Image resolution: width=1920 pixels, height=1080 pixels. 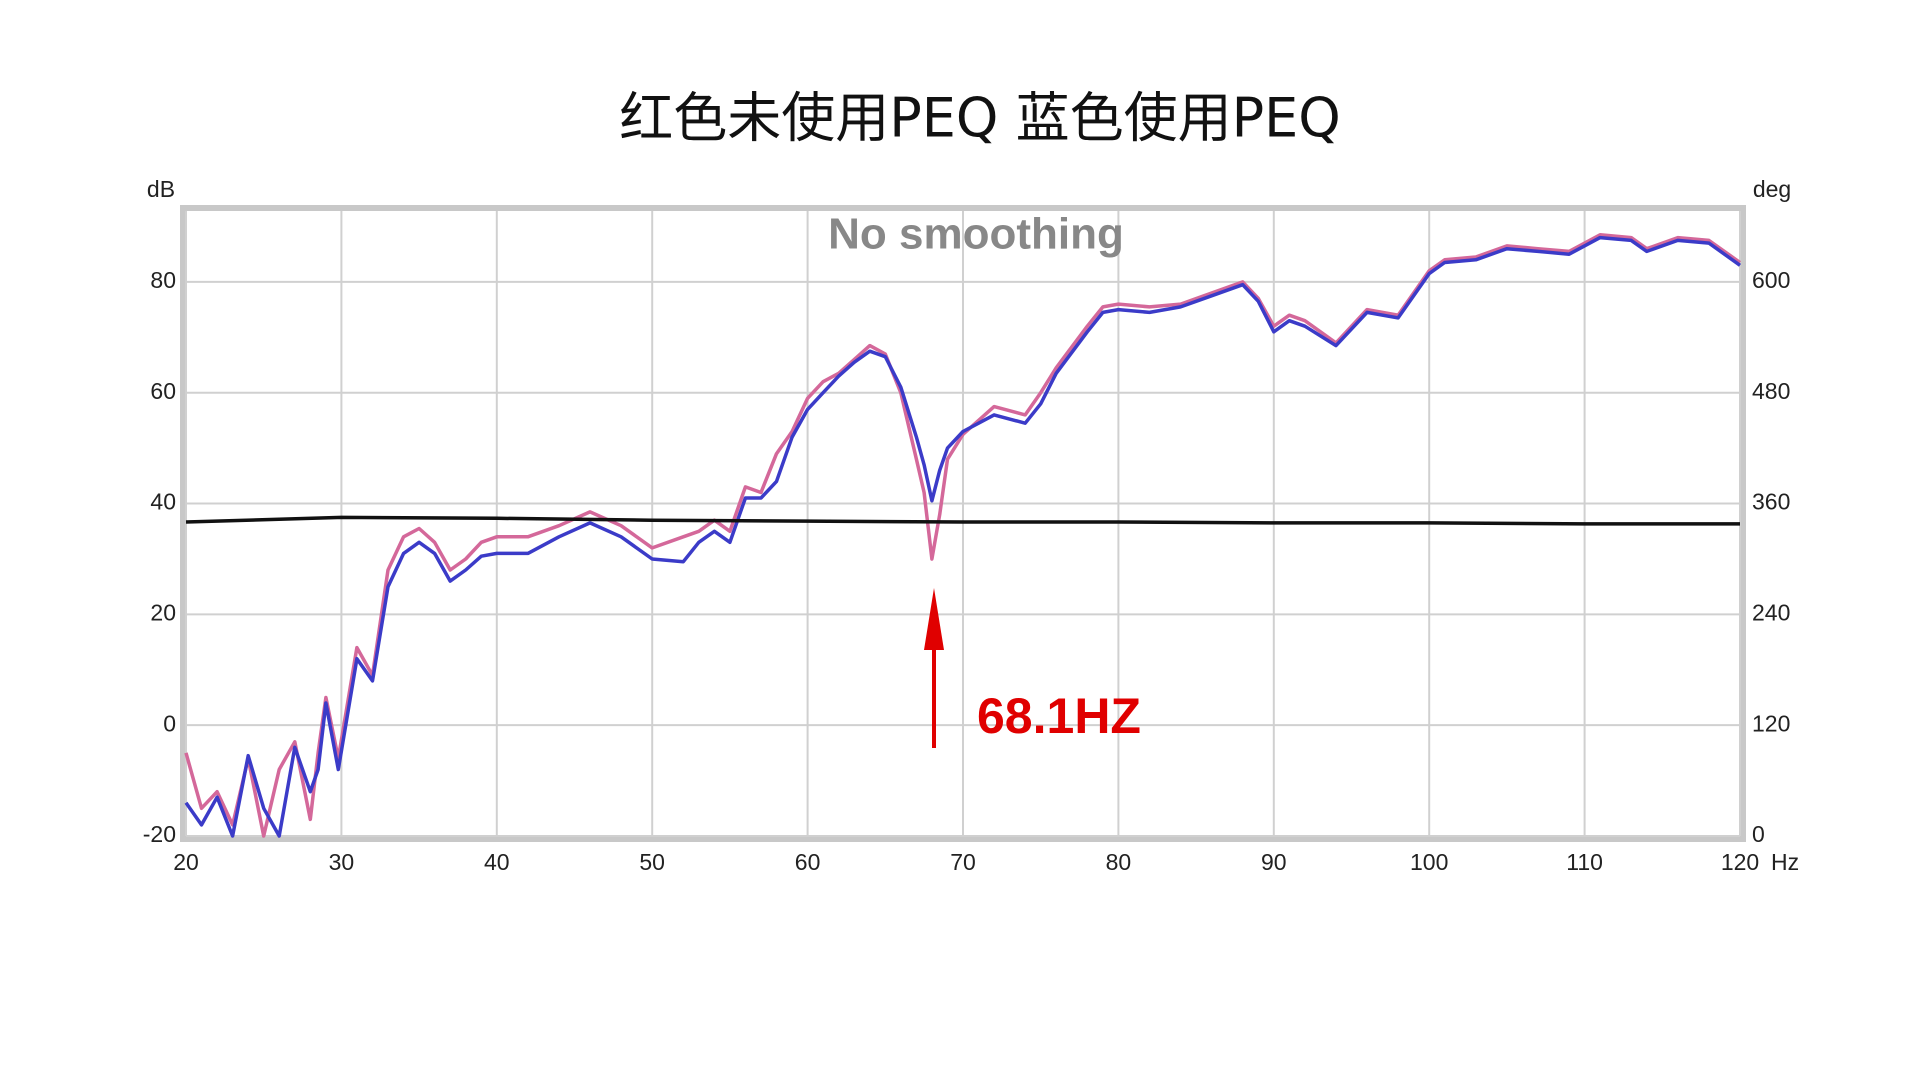 What do you see at coordinates (934, 619) in the screenshot?
I see `marker-arrow-head` at bounding box center [934, 619].